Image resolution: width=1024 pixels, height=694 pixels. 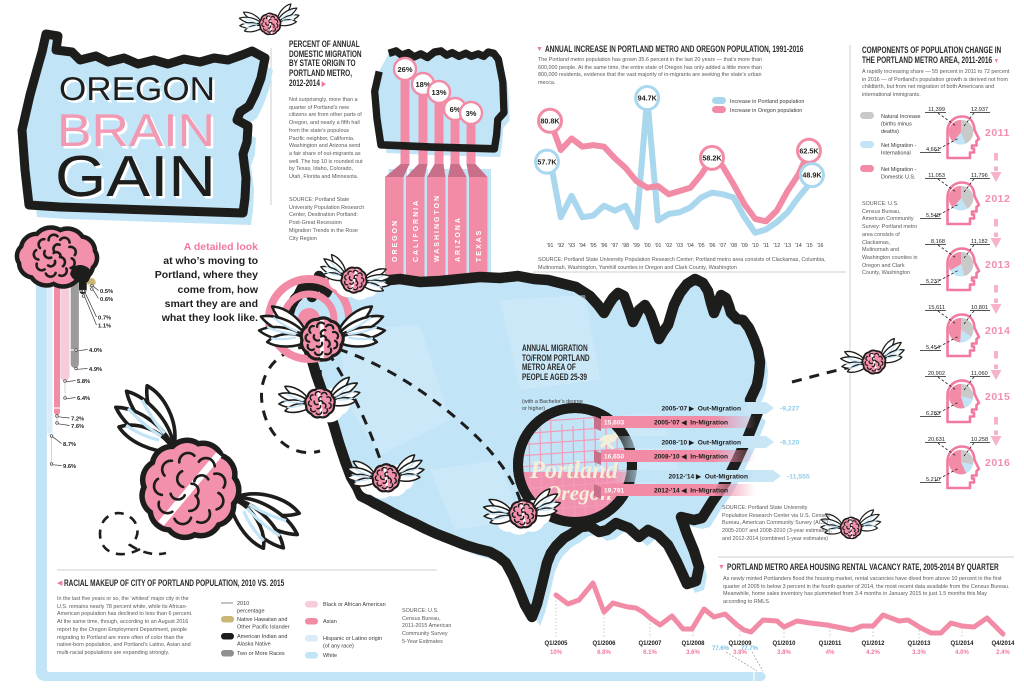 I want to click on svg-text: Q1/2006, so click(x=604, y=644).